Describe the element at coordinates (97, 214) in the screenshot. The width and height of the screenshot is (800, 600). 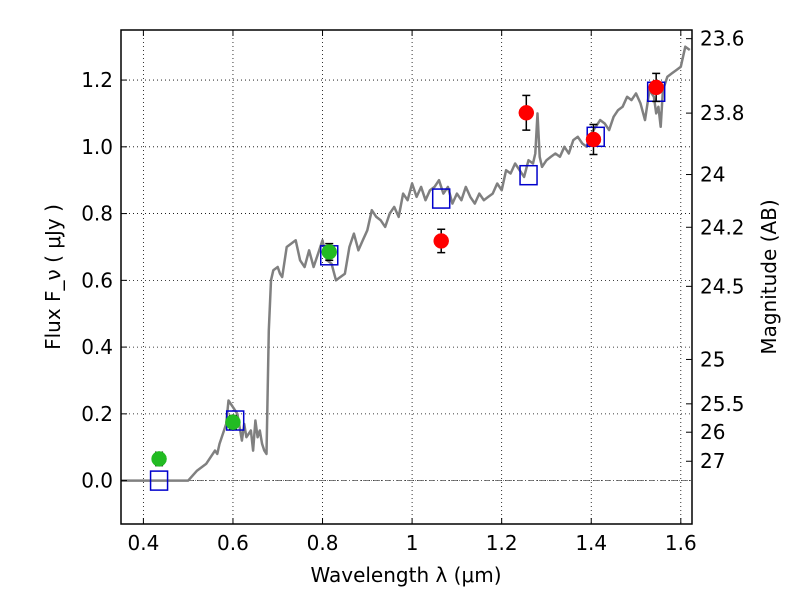
I see `y-tick-label: 0.8` at that location.